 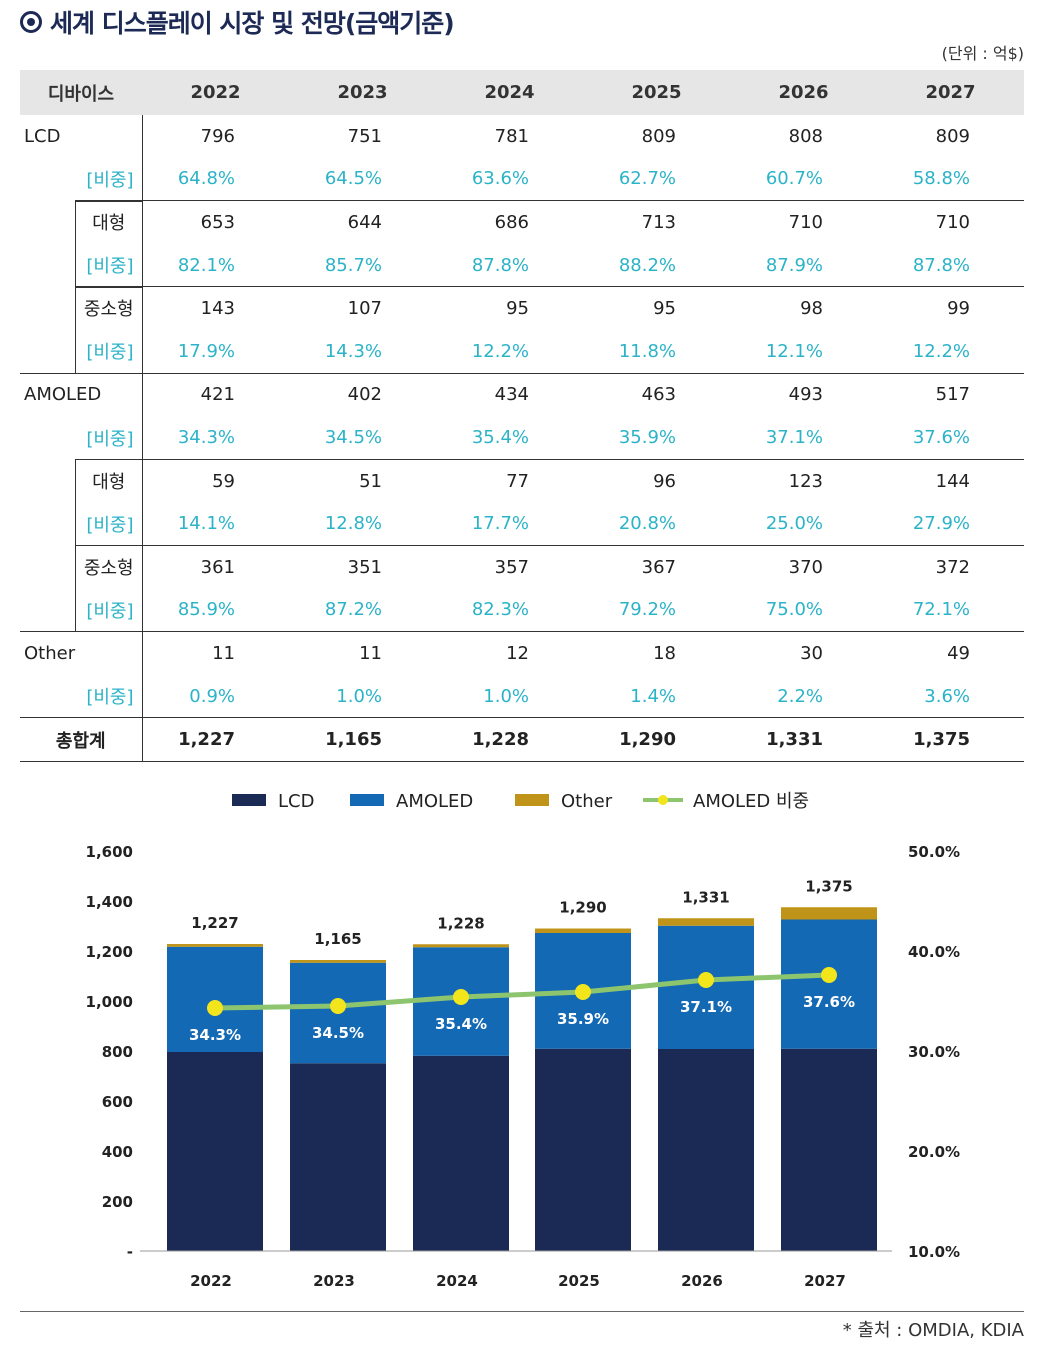 What do you see at coordinates (212, 696) in the screenshot?
I see `share-cell: 0.9%` at bounding box center [212, 696].